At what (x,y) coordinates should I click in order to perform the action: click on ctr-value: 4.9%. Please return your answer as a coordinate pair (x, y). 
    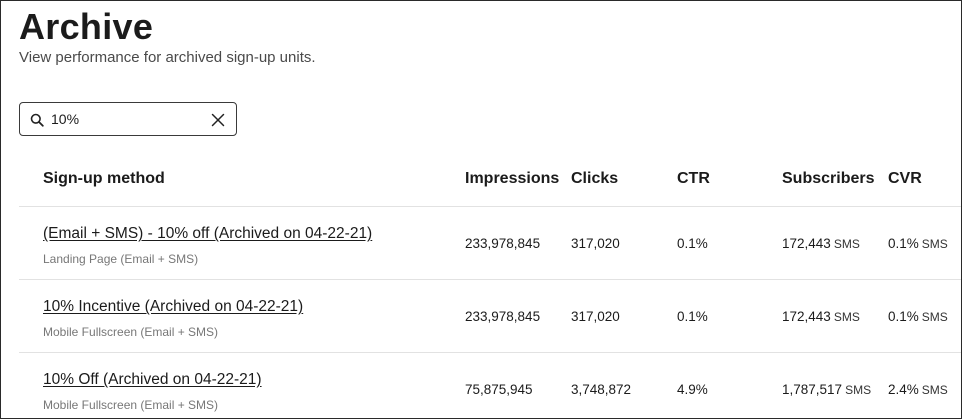
    Looking at the image, I should click on (692, 389).